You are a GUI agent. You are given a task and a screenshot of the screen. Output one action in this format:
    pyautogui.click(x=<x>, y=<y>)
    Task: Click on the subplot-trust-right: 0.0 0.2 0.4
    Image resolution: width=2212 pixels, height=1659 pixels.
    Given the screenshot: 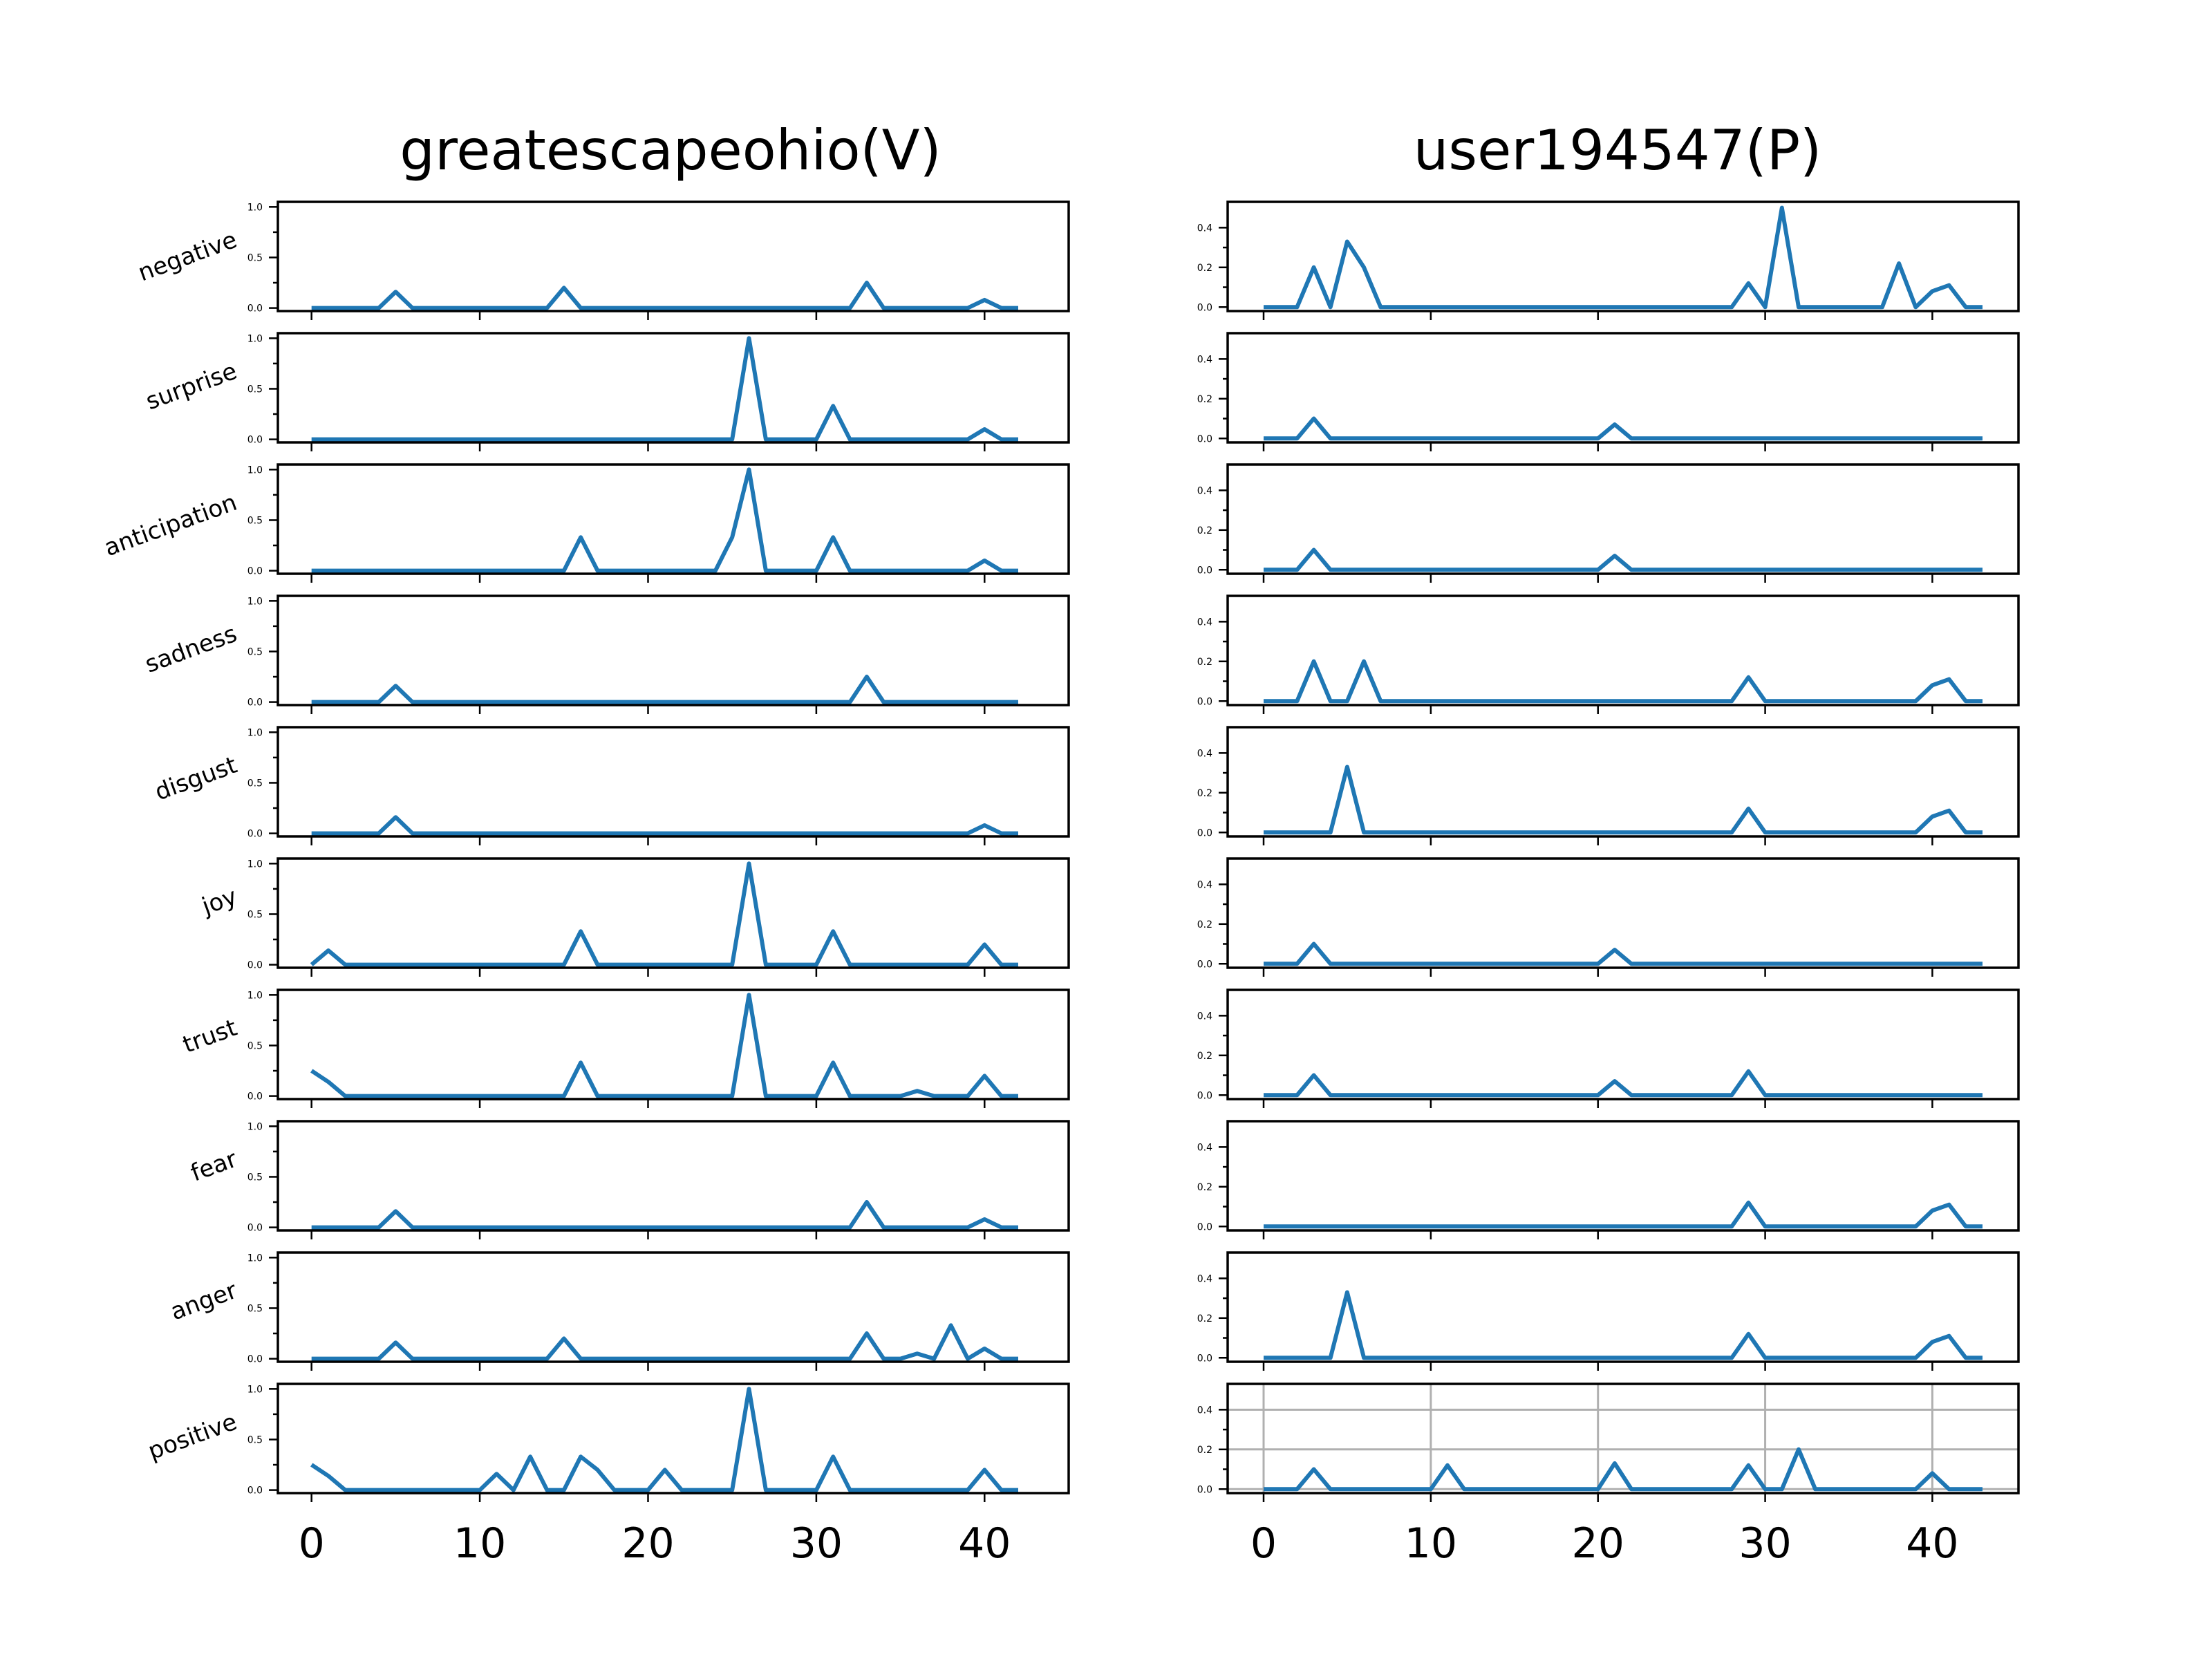 What is the action you would take?
    pyautogui.click(x=1609, y=1048)
    